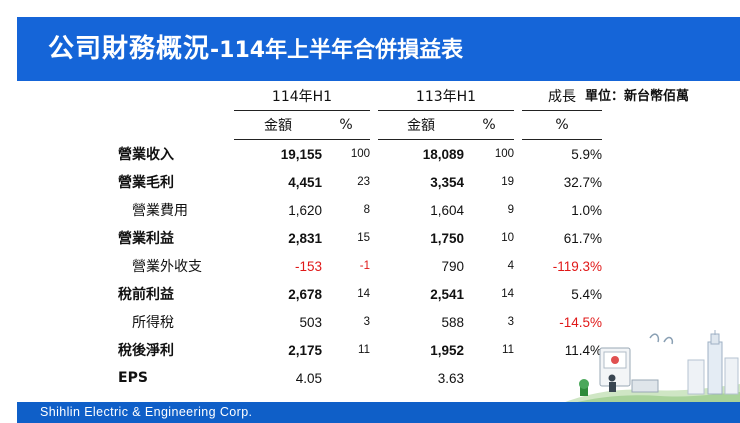  I want to click on cell-113-percent: 19, so click(507, 182).